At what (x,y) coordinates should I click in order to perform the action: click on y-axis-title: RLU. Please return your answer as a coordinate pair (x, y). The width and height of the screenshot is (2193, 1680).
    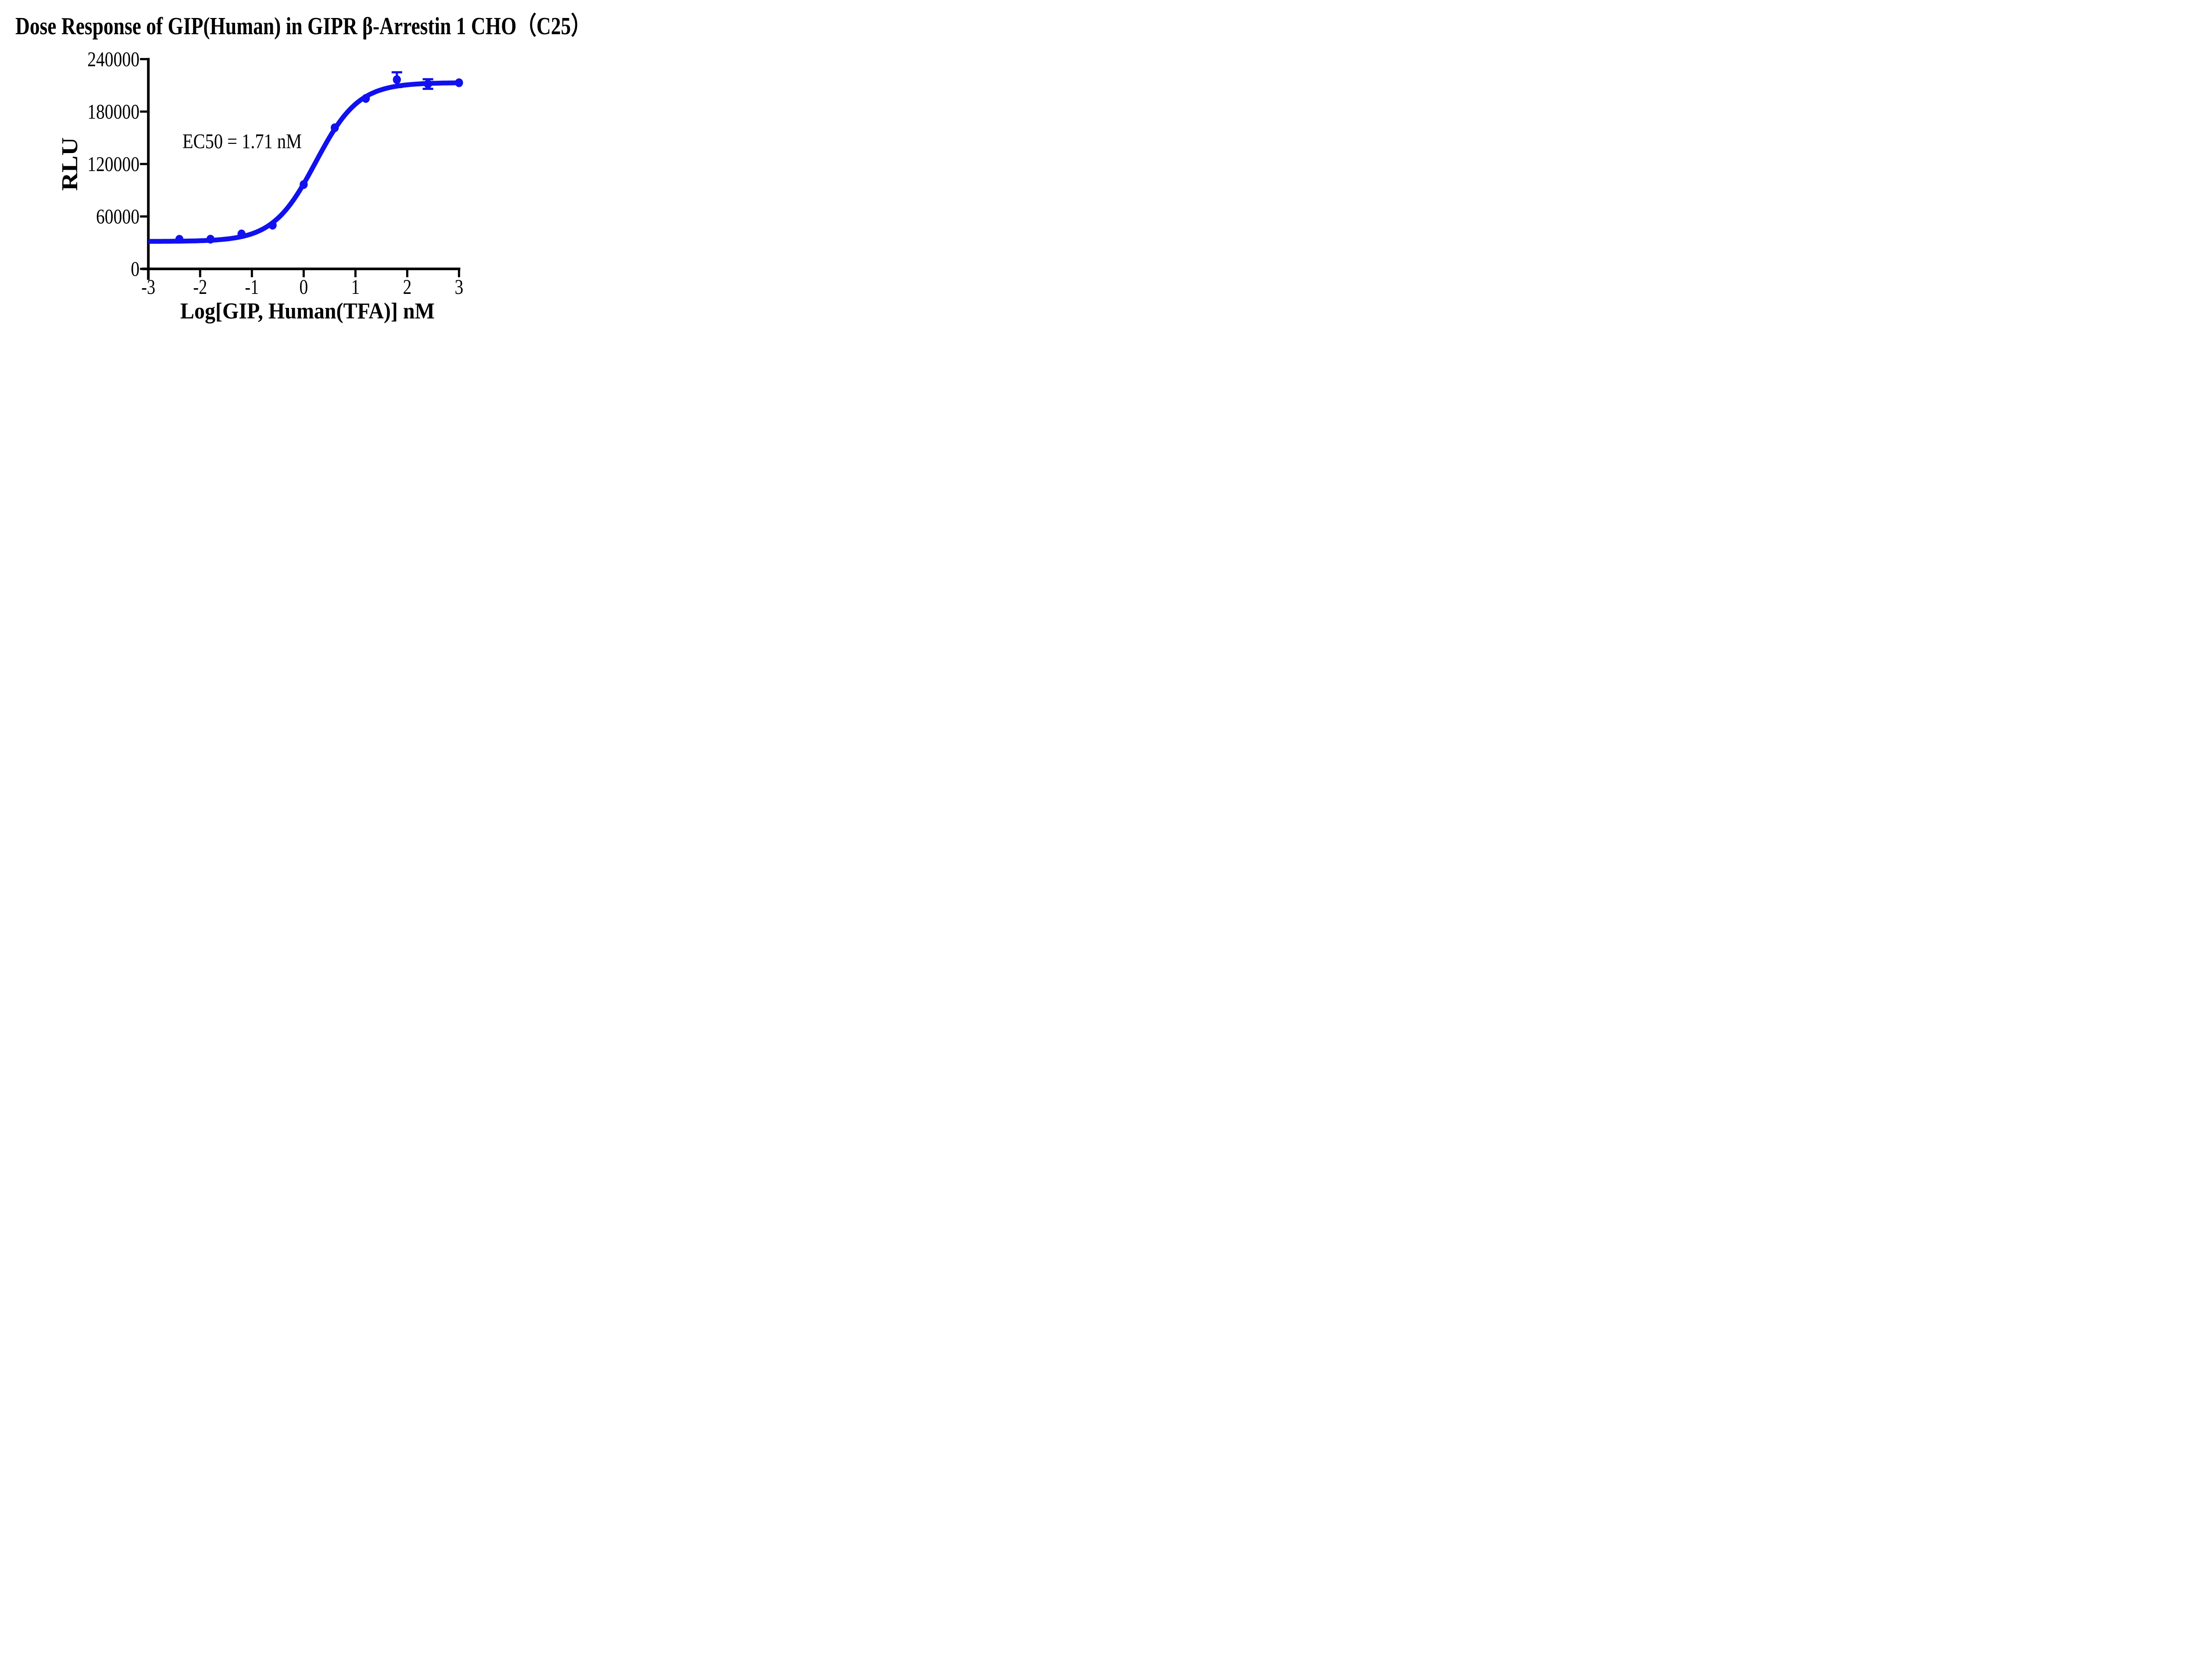
    Looking at the image, I should click on (69, 164).